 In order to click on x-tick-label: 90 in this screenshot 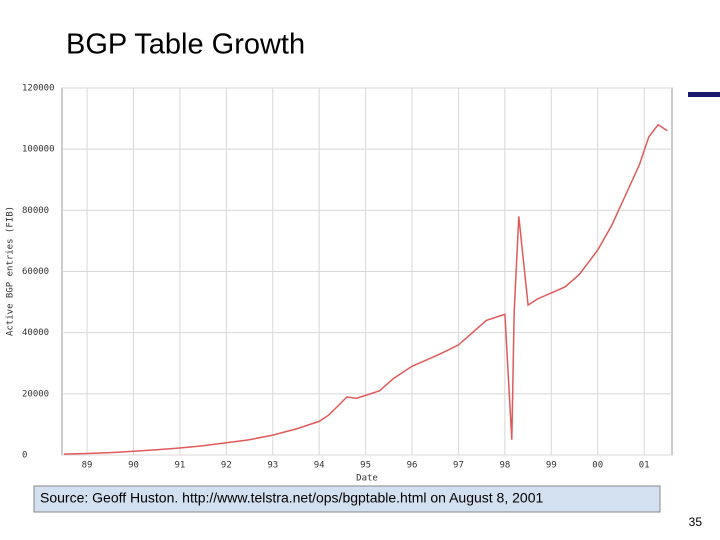, I will do `click(133, 466)`.